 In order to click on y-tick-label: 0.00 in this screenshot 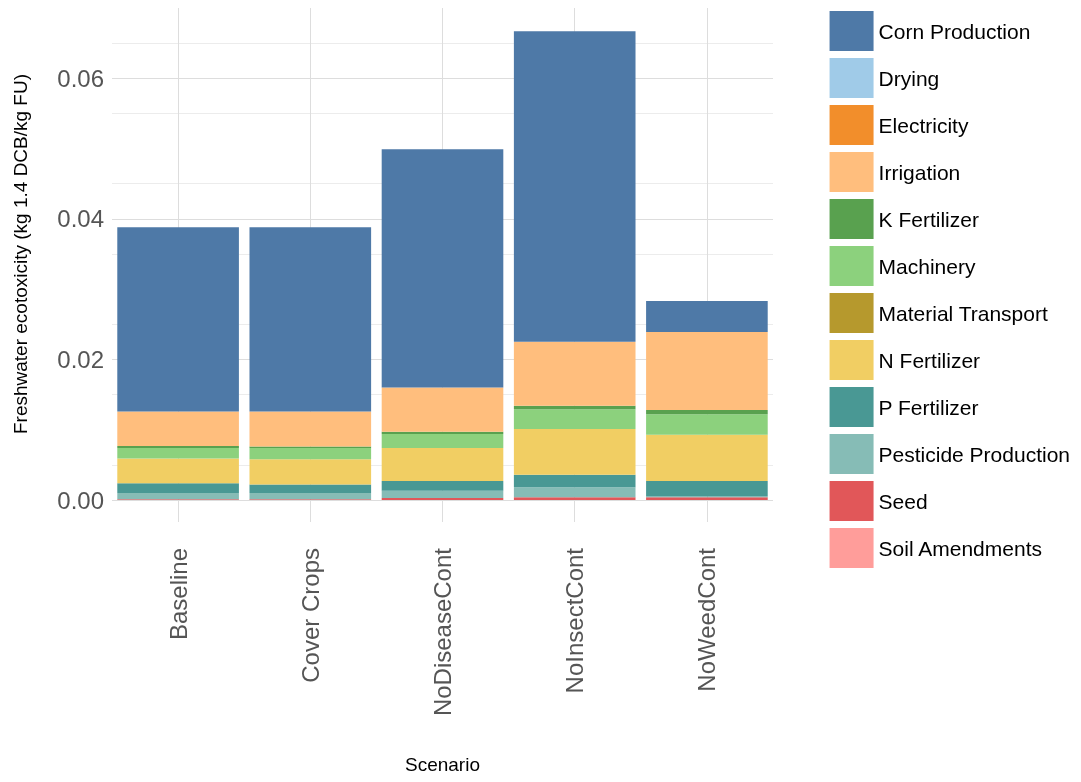, I will do `click(80, 500)`.